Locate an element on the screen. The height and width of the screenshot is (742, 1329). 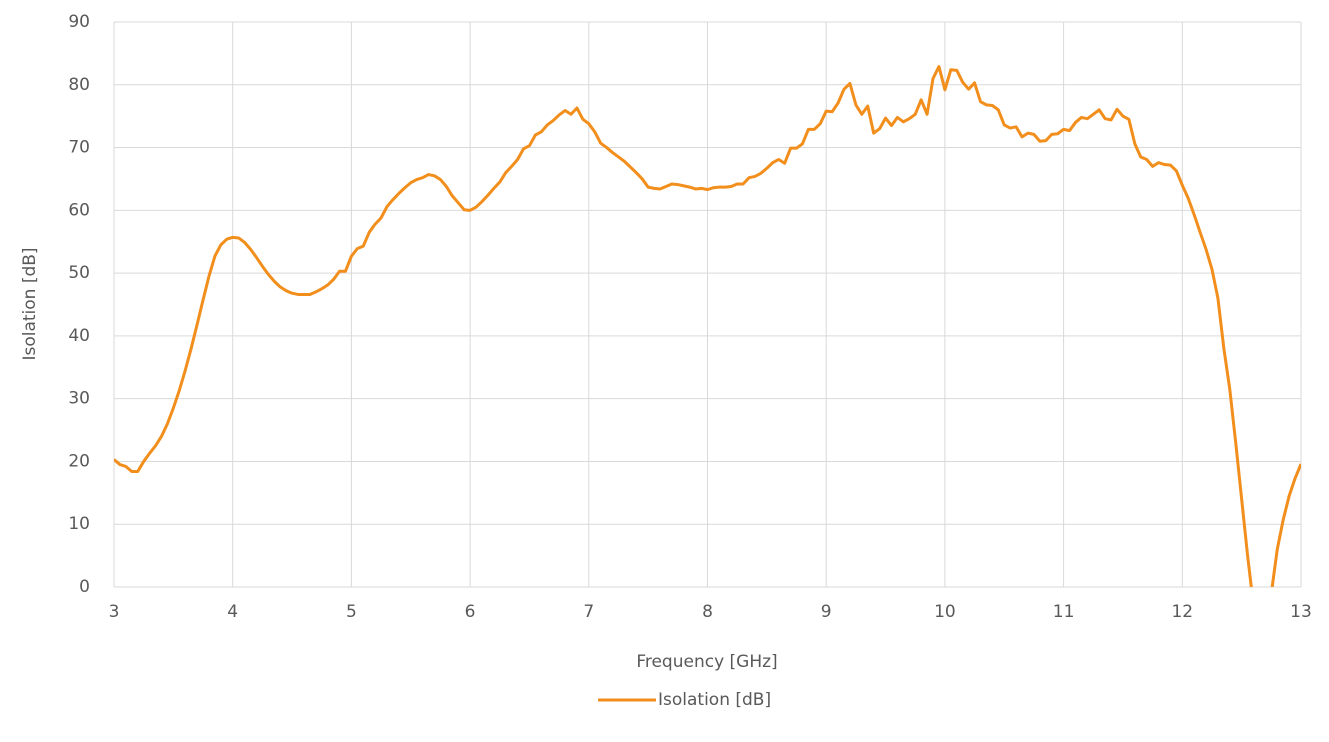
x-tick-label: 6 is located at coordinates (470, 612).